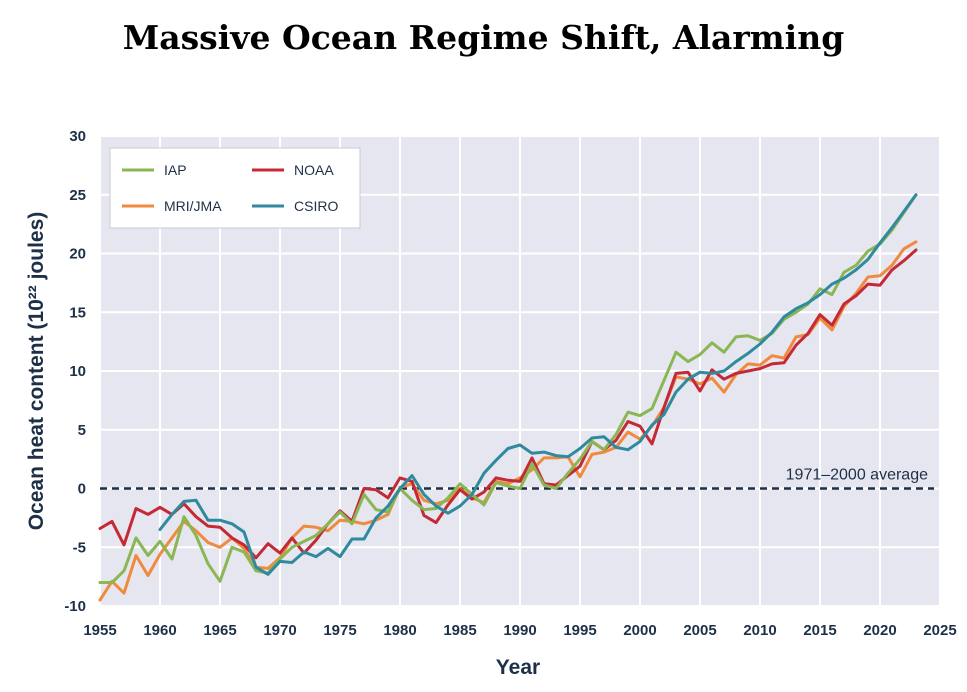 This screenshot has width=967, height=692. I want to click on y-tick-label: -5, so click(79, 547).